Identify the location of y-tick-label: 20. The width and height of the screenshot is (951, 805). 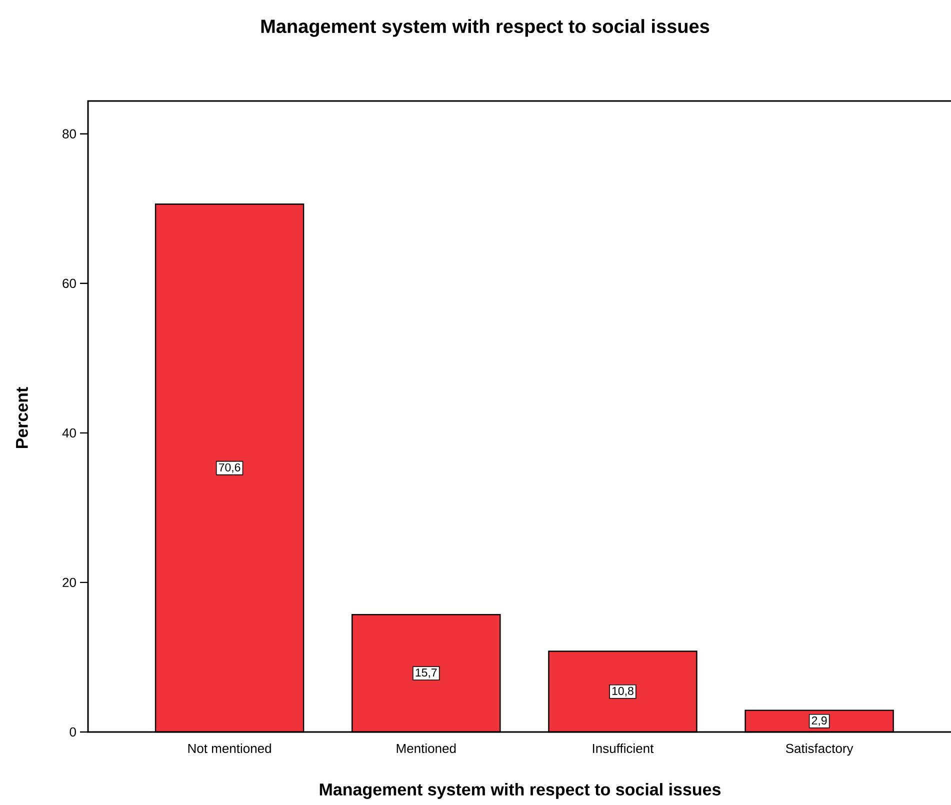
(69, 583).